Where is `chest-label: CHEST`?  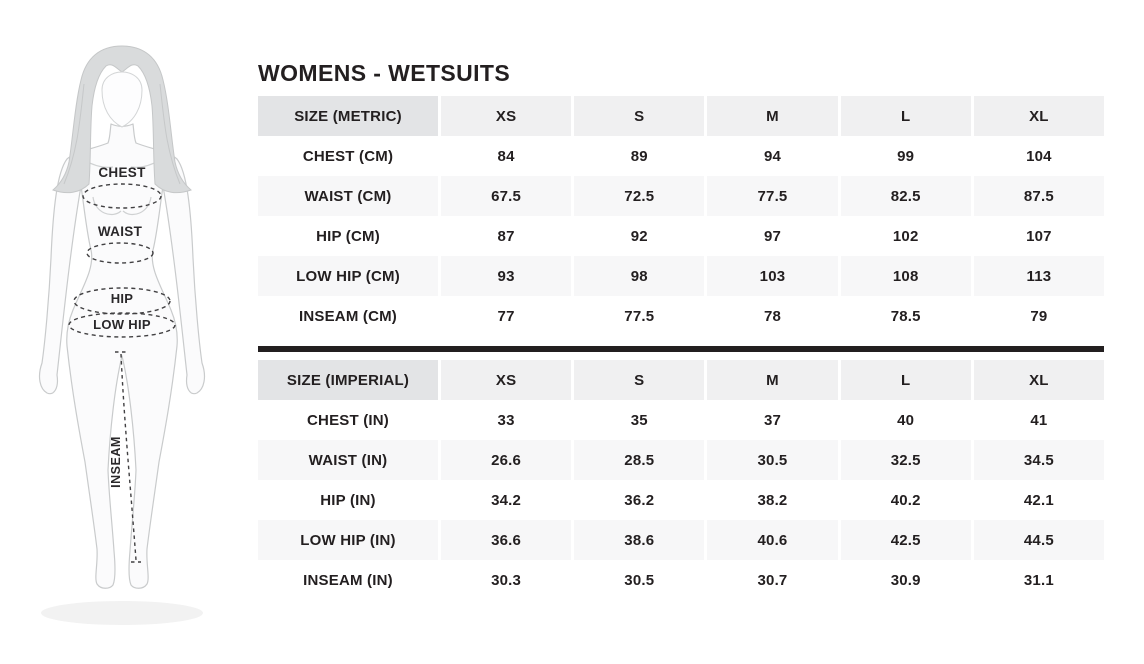 chest-label: CHEST is located at coordinates (122, 172).